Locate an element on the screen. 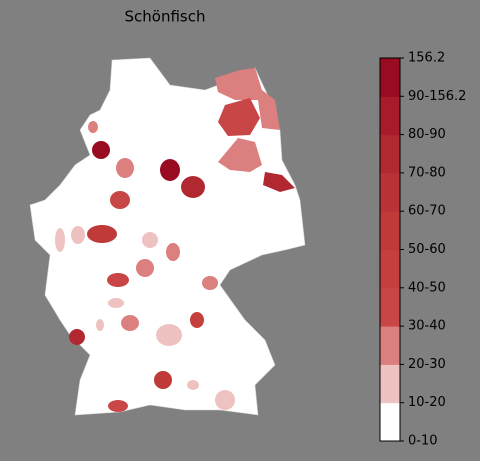  colorbar-label: 10-20 is located at coordinates (427, 402).